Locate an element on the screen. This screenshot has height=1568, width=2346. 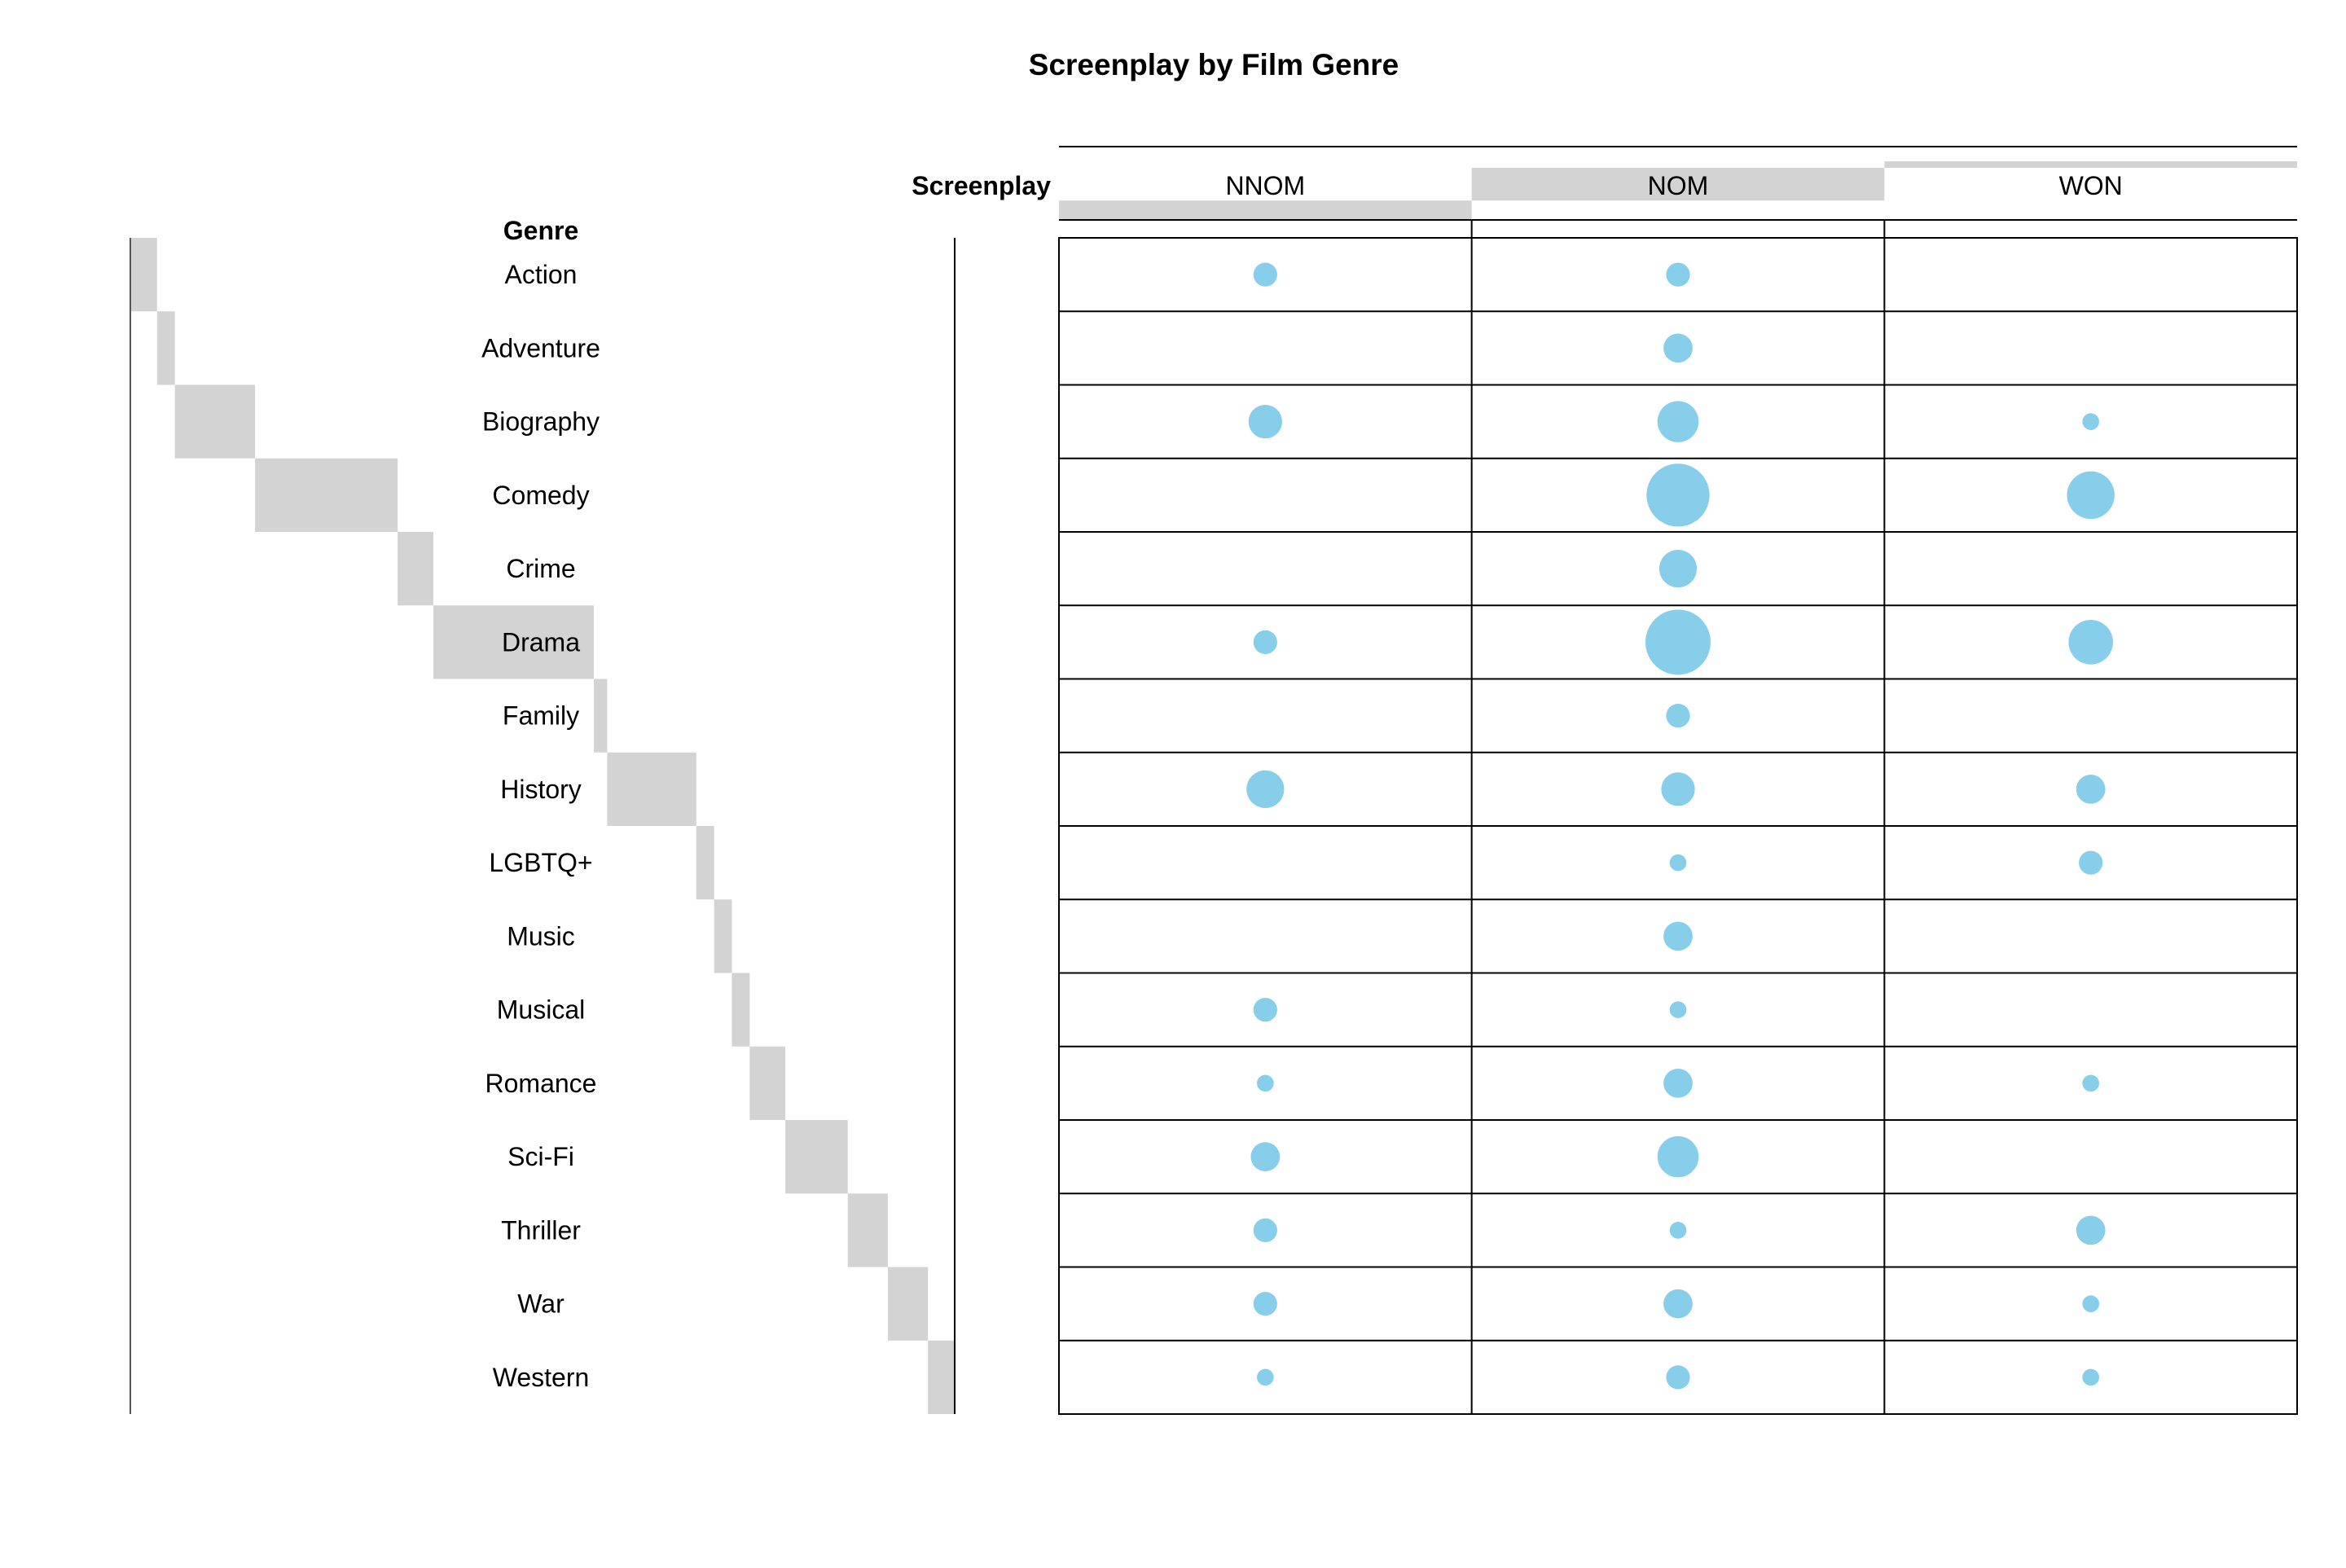
row-label: Sci-Fi is located at coordinates (540, 1156).